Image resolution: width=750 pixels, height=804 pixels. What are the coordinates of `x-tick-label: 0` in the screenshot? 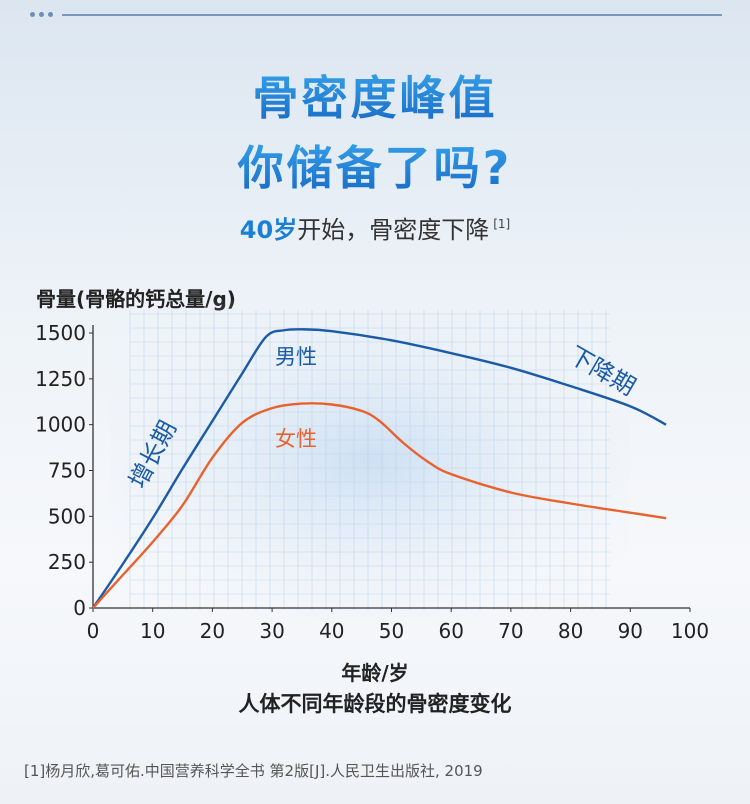 It's located at (93, 631).